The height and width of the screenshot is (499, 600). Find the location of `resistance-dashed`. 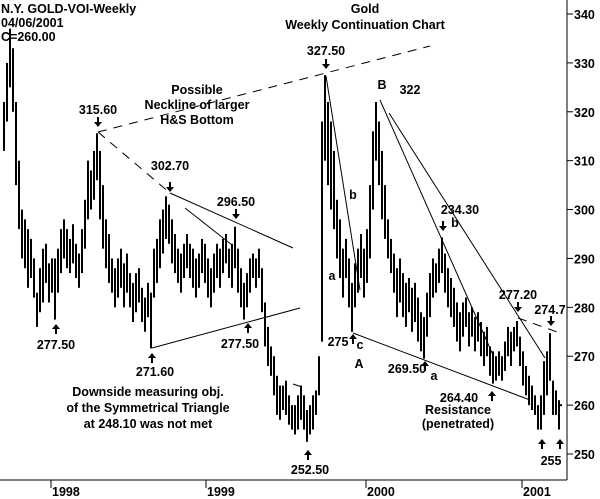

resistance-dashed is located at coordinates (539, 325).